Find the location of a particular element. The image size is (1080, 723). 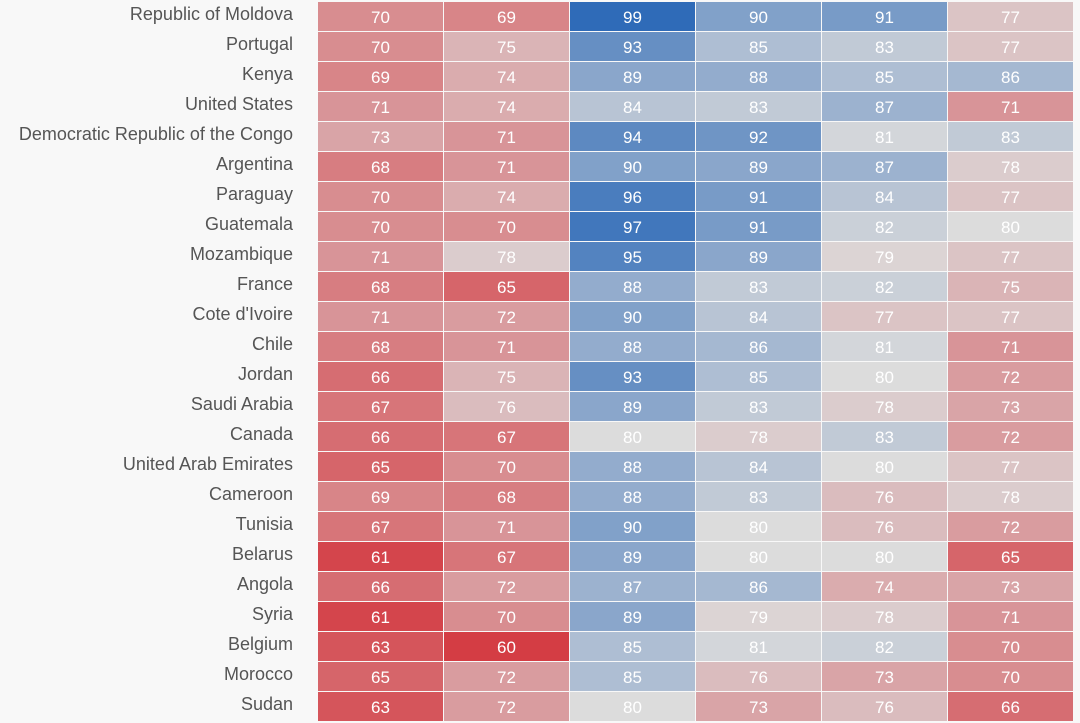

heatmap-cell: 74 is located at coordinates (506, 196).